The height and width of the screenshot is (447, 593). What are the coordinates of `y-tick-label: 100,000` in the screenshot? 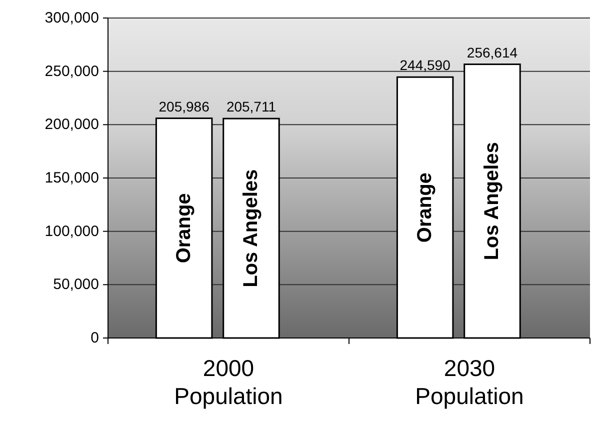 It's located at (71, 231).